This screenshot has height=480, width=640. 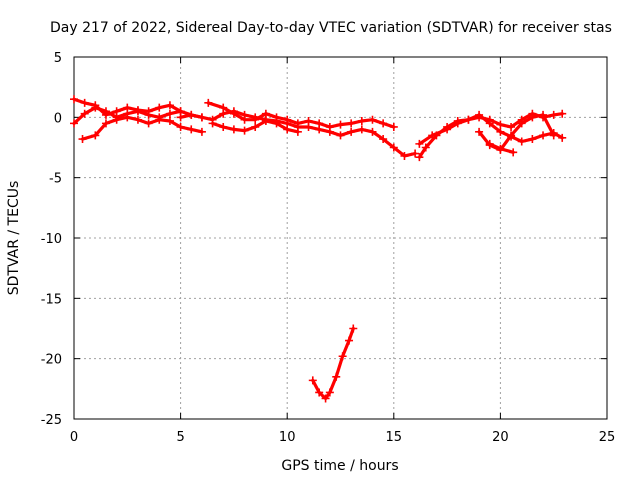 What do you see at coordinates (180, 437) in the screenshot?
I see `x-tick-label: 5` at bounding box center [180, 437].